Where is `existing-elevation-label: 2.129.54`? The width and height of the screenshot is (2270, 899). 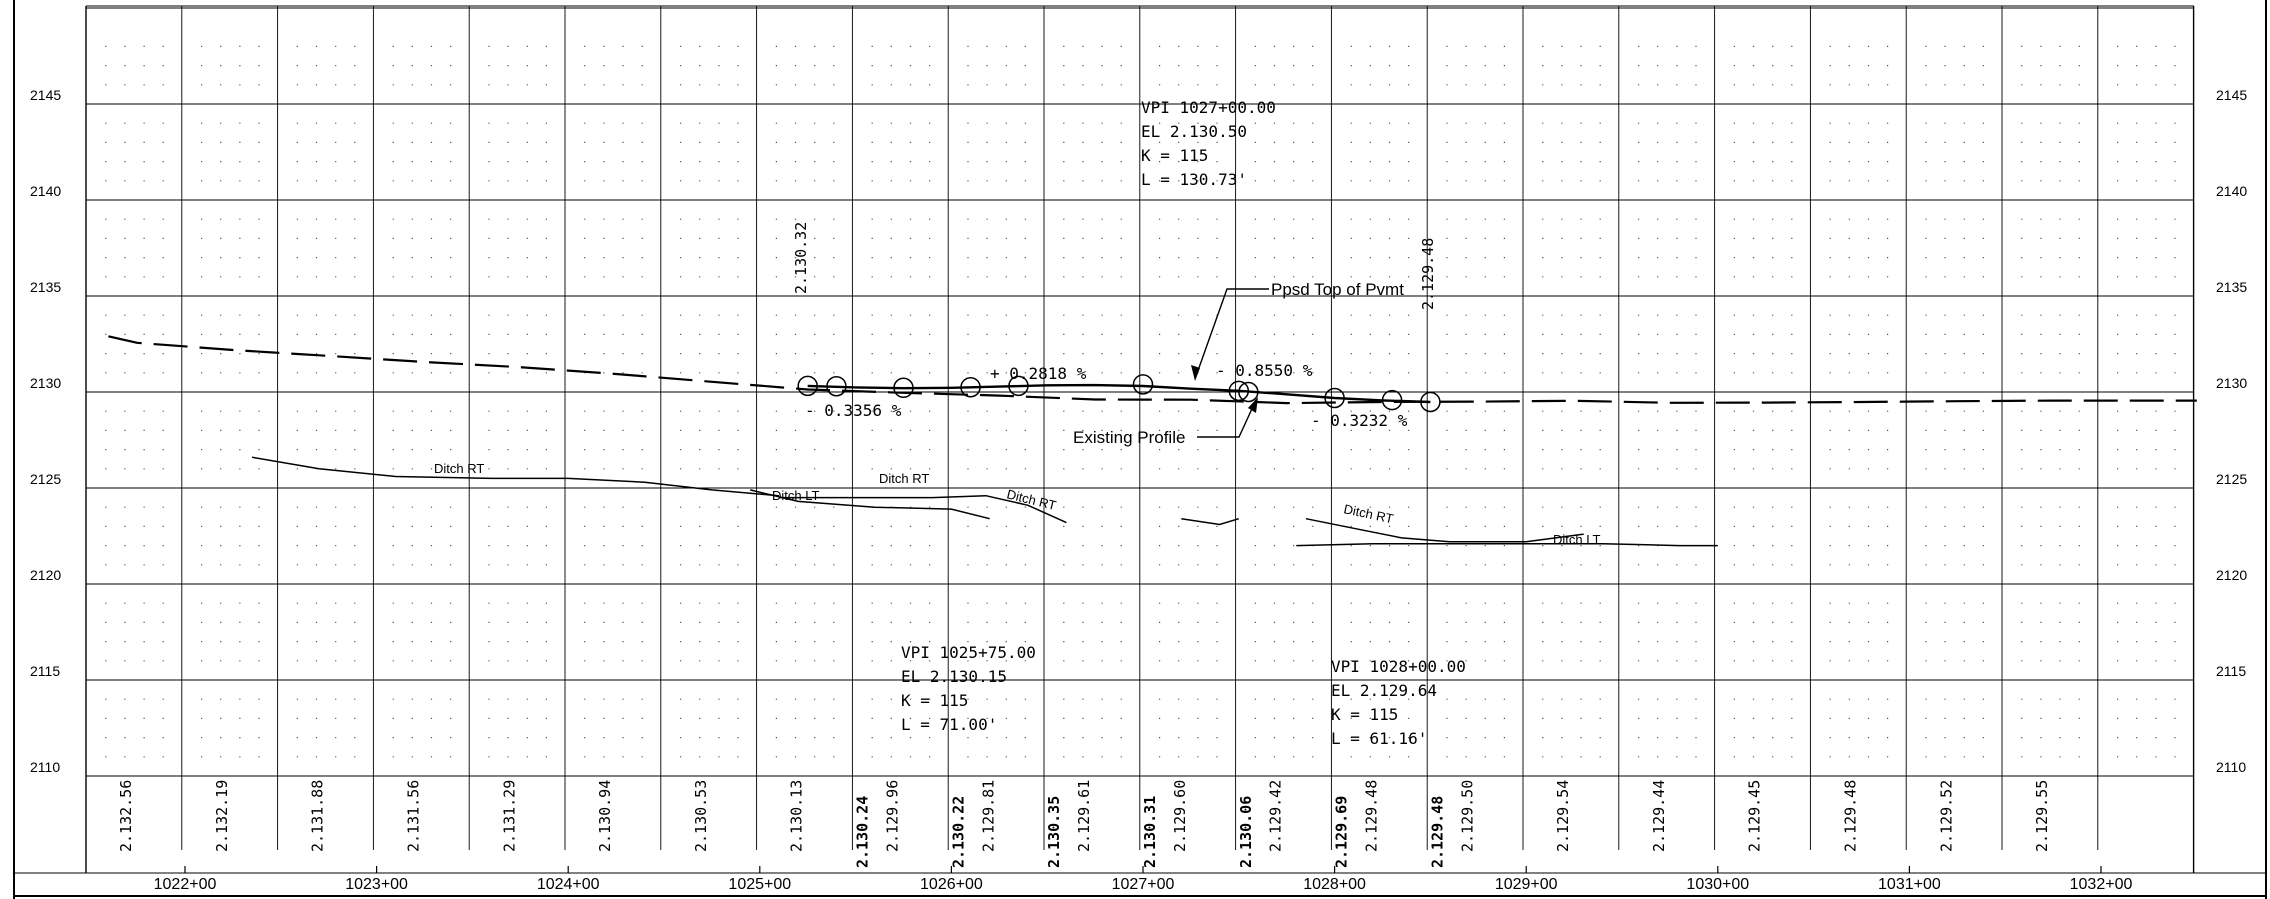
existing-elevation-label: 2.129.54 is located at coordinates (1563, 816).